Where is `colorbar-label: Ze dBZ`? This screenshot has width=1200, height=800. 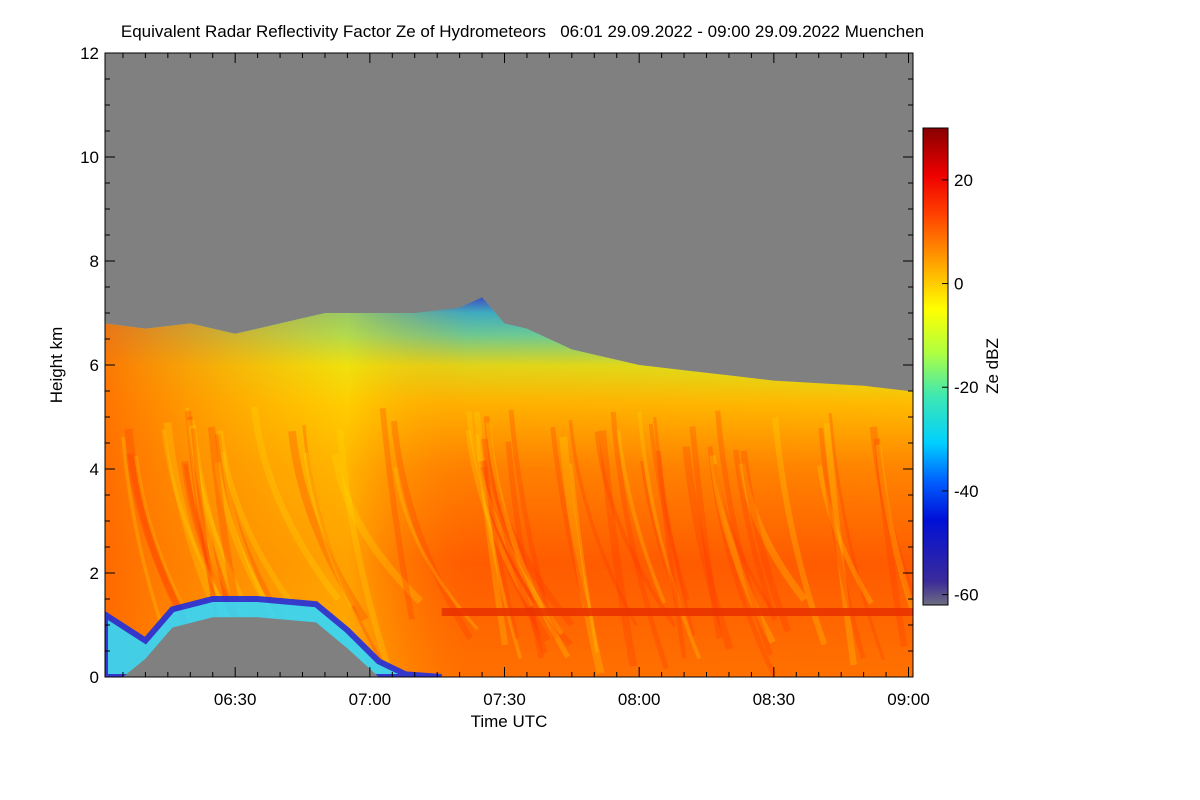 colorbar-label: Ze dBZ is located at coordinates (992, 366).